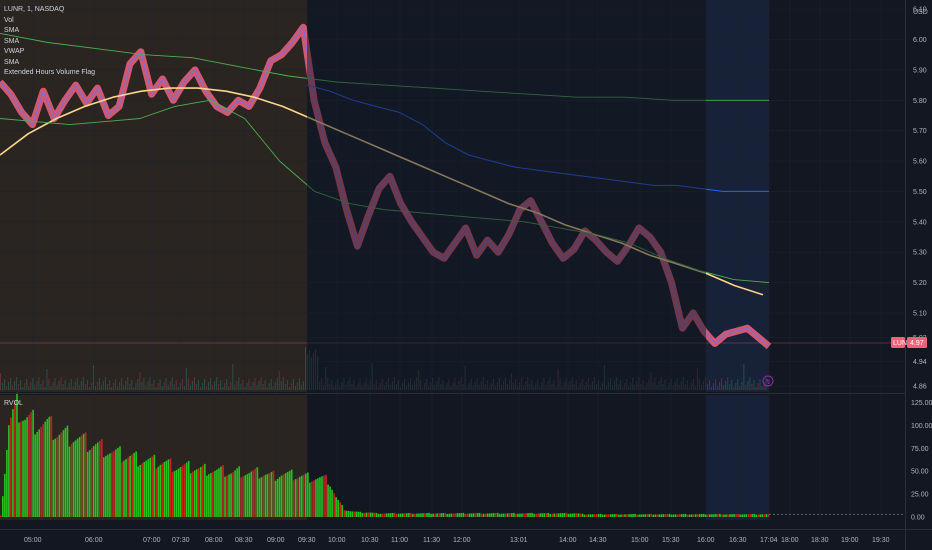 This screenshot has width=932, height=550. What do you see at coordinates (769, 540) in the screenshot?
I see `time-tick-label: 17:04` at bounding box center [769, 540].